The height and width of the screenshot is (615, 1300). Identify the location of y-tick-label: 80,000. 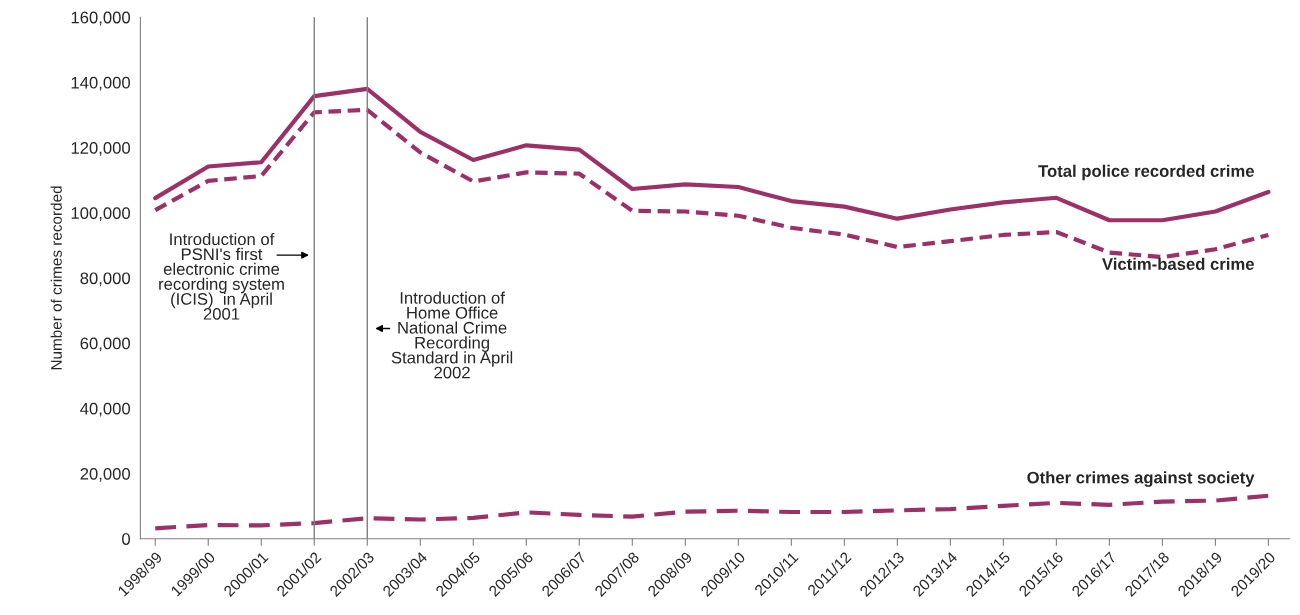
(105, 279).